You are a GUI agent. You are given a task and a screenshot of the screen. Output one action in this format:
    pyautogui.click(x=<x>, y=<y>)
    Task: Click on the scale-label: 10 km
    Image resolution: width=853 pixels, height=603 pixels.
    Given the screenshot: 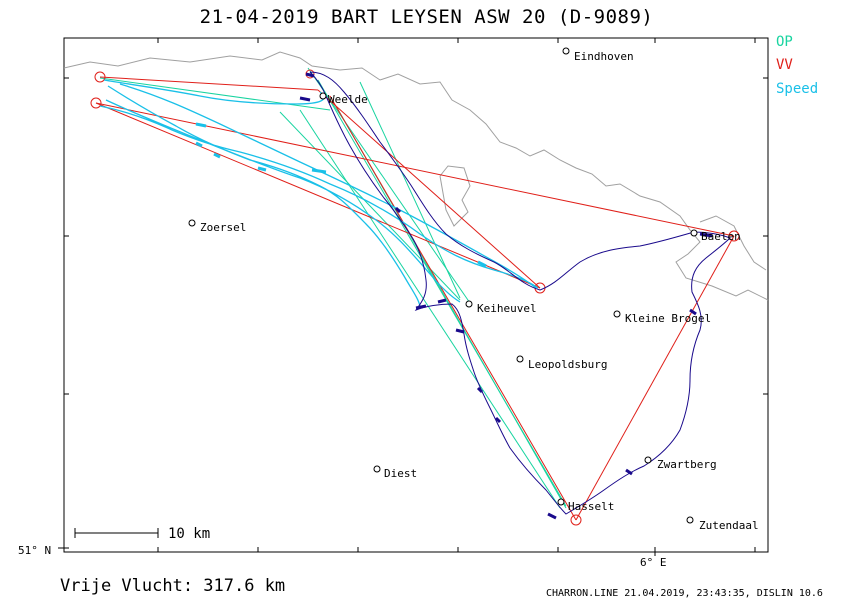 What is the action you would take?
    pyautogui.click(x=189, y=534)
    